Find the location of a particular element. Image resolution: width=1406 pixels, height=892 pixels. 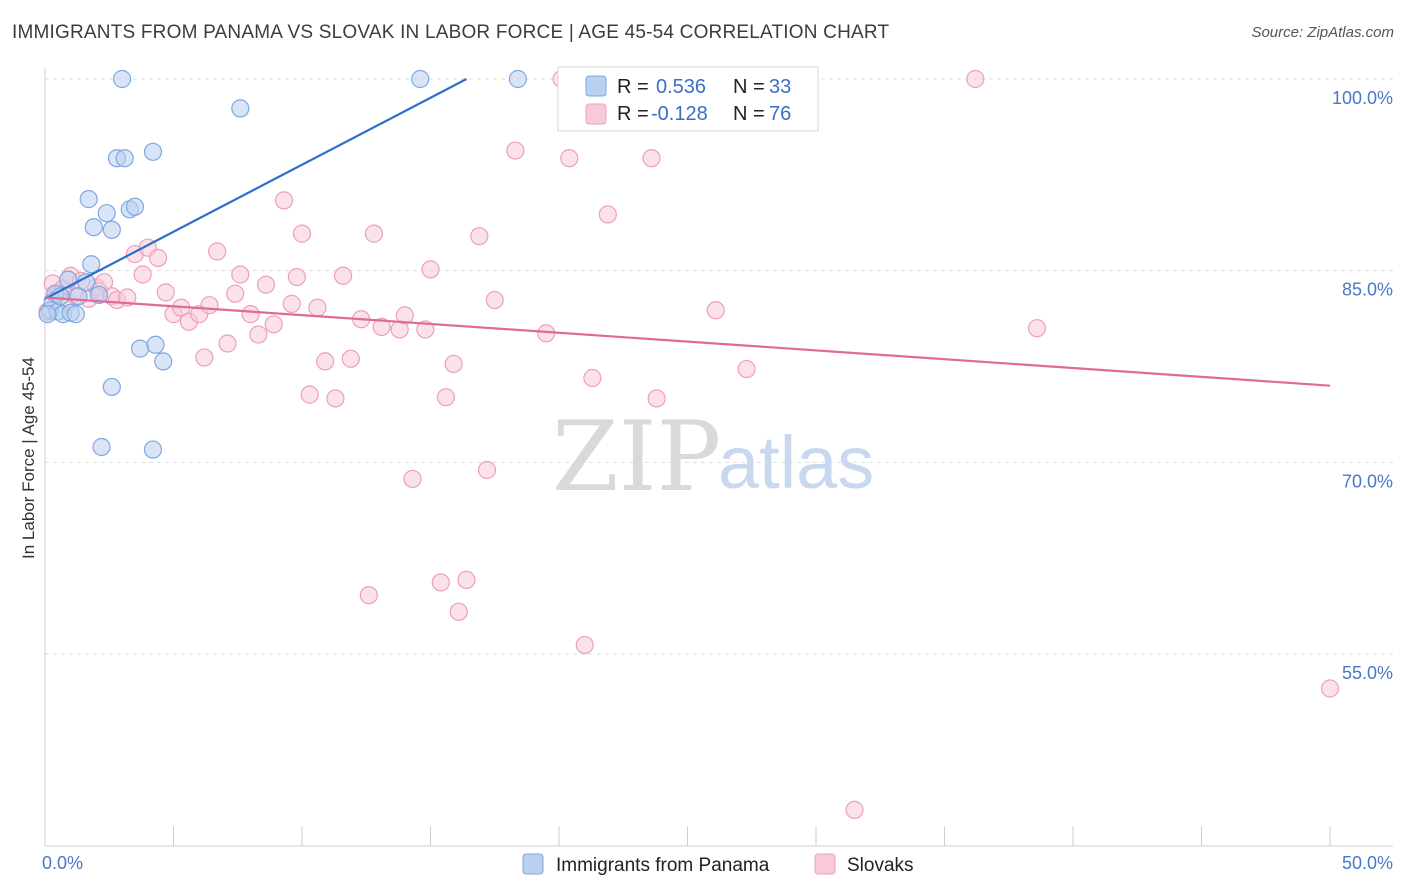

bottom-legend-swatch-slovaks is located at coordinates (825, 864).